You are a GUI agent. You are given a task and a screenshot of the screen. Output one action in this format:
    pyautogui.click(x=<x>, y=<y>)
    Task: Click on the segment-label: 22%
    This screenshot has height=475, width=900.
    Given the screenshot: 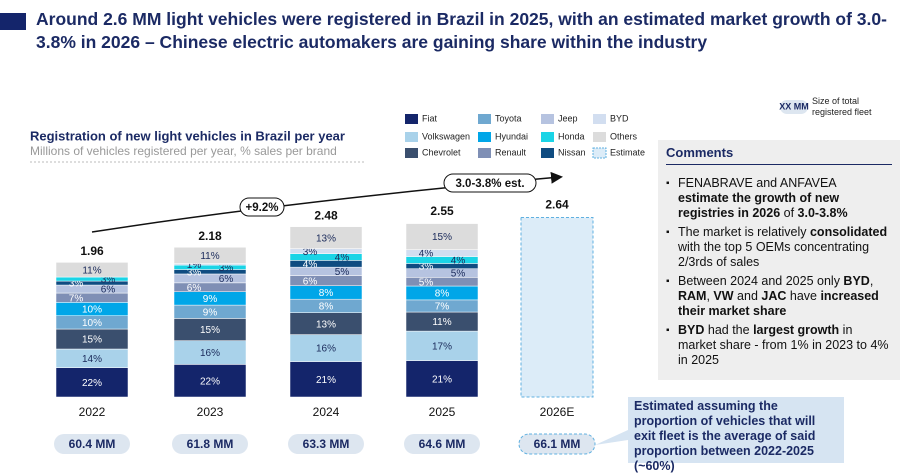 What is the action you would take?
    pyautogui.click(x=210, y=381)
    